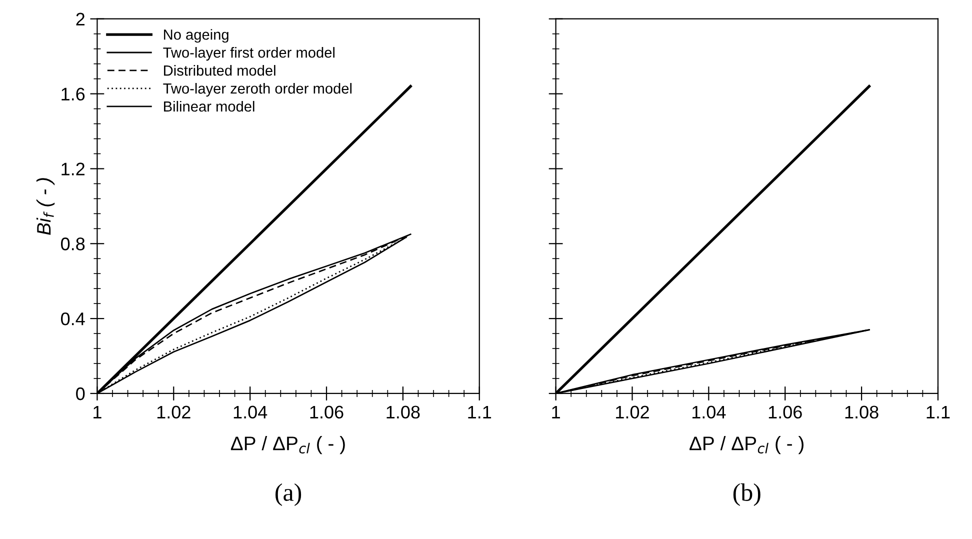 Image resolution: width=972 pixels, height=539 pixels. What do you see at coordinates (73, 94) in the screenshot?
I see `y-tick-label: 1.6` at bounding box center [73, 94].